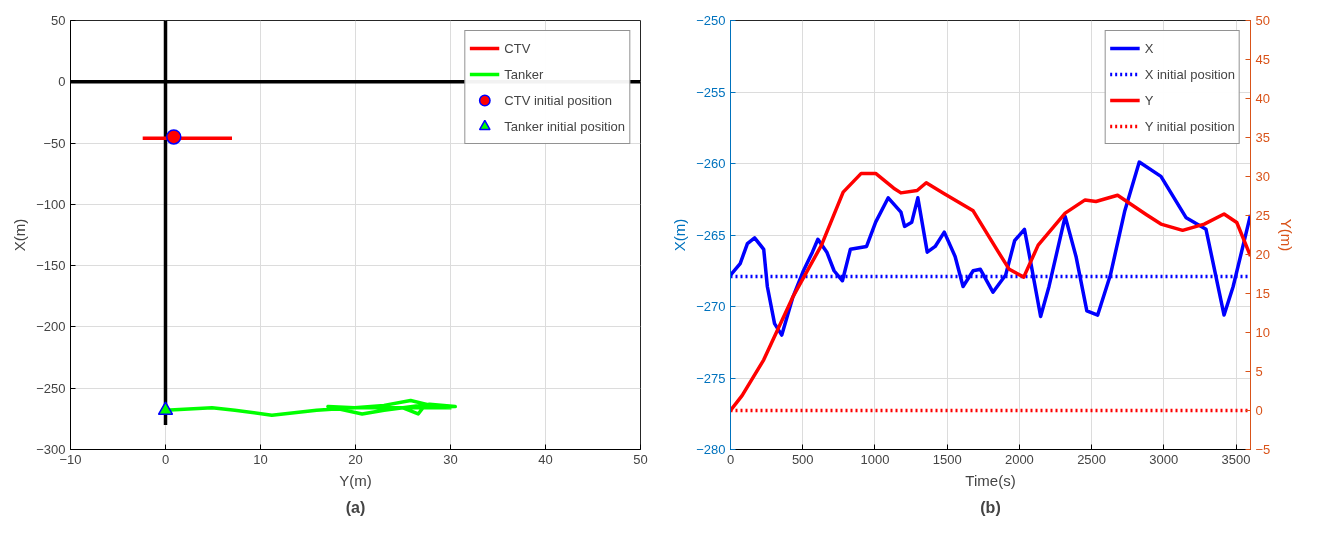  I want to click on legend-label: Tanker, so click(524, 74).